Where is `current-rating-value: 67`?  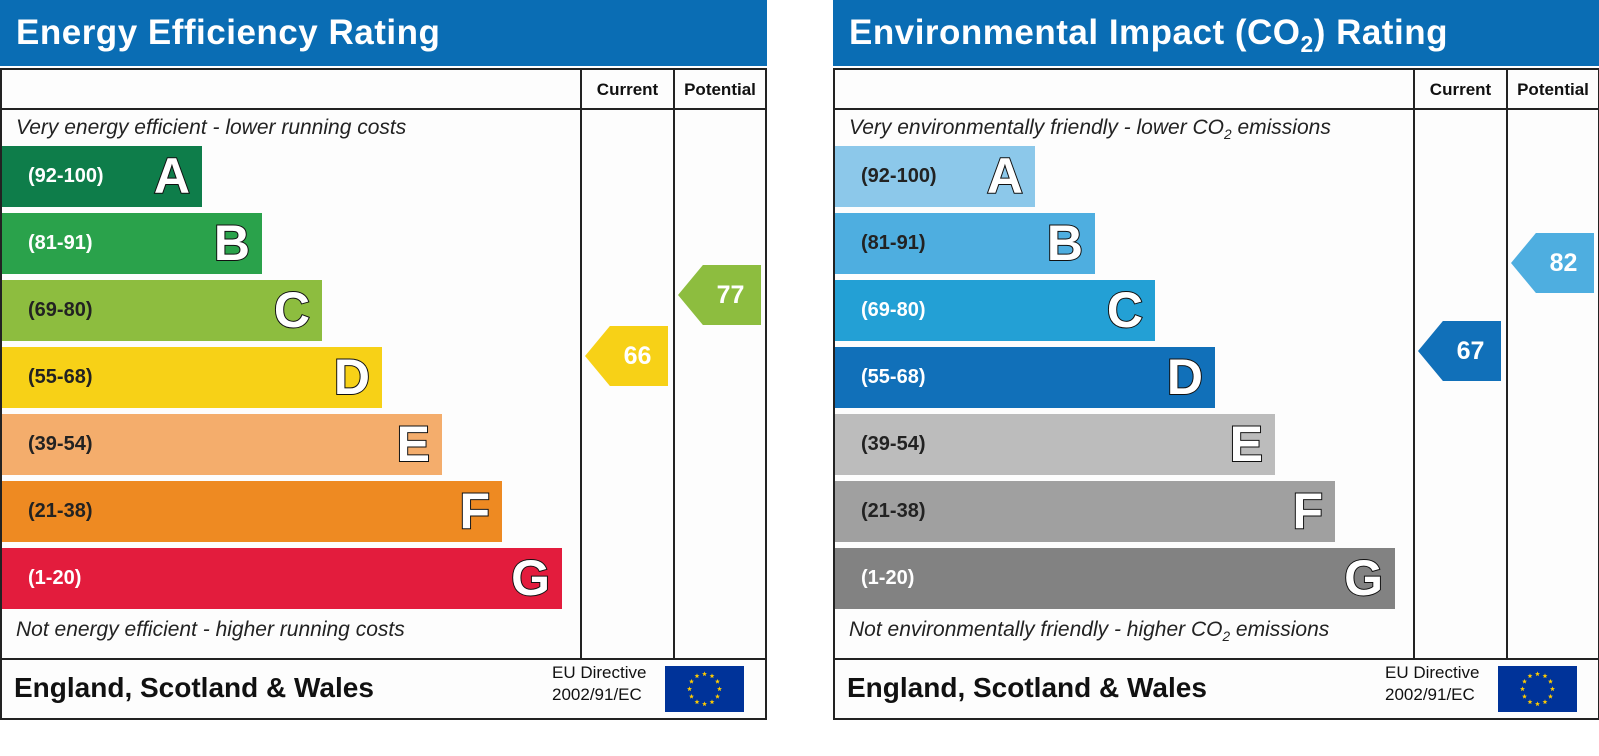 current-rating-value: 67 is located at coordinates (1470, 351).